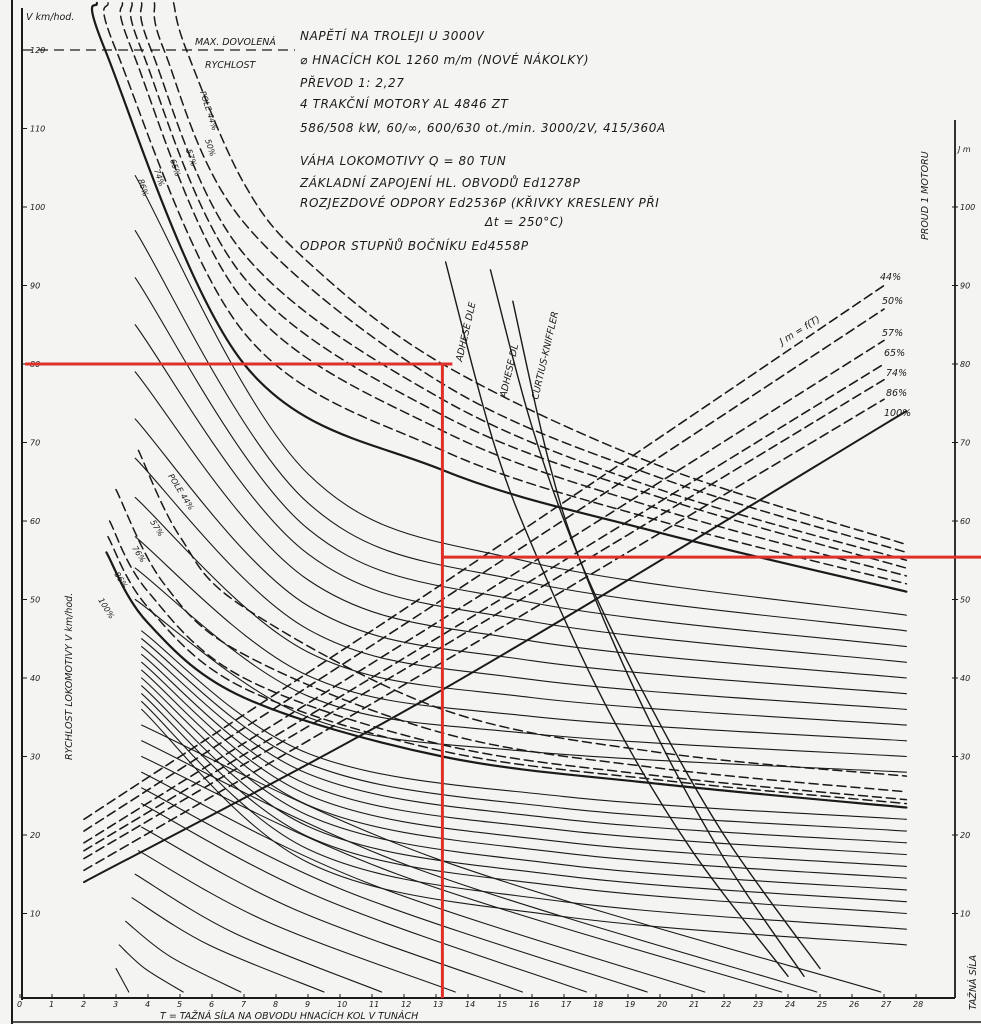 The width and height of the screenshot is (981, 1024). What do you see at coordinates (392, 35) in the screenshot?
I see `note-voltage: NAPĚTÍ NA TROLEJI U 3000V` at bounding box center [392, 35].